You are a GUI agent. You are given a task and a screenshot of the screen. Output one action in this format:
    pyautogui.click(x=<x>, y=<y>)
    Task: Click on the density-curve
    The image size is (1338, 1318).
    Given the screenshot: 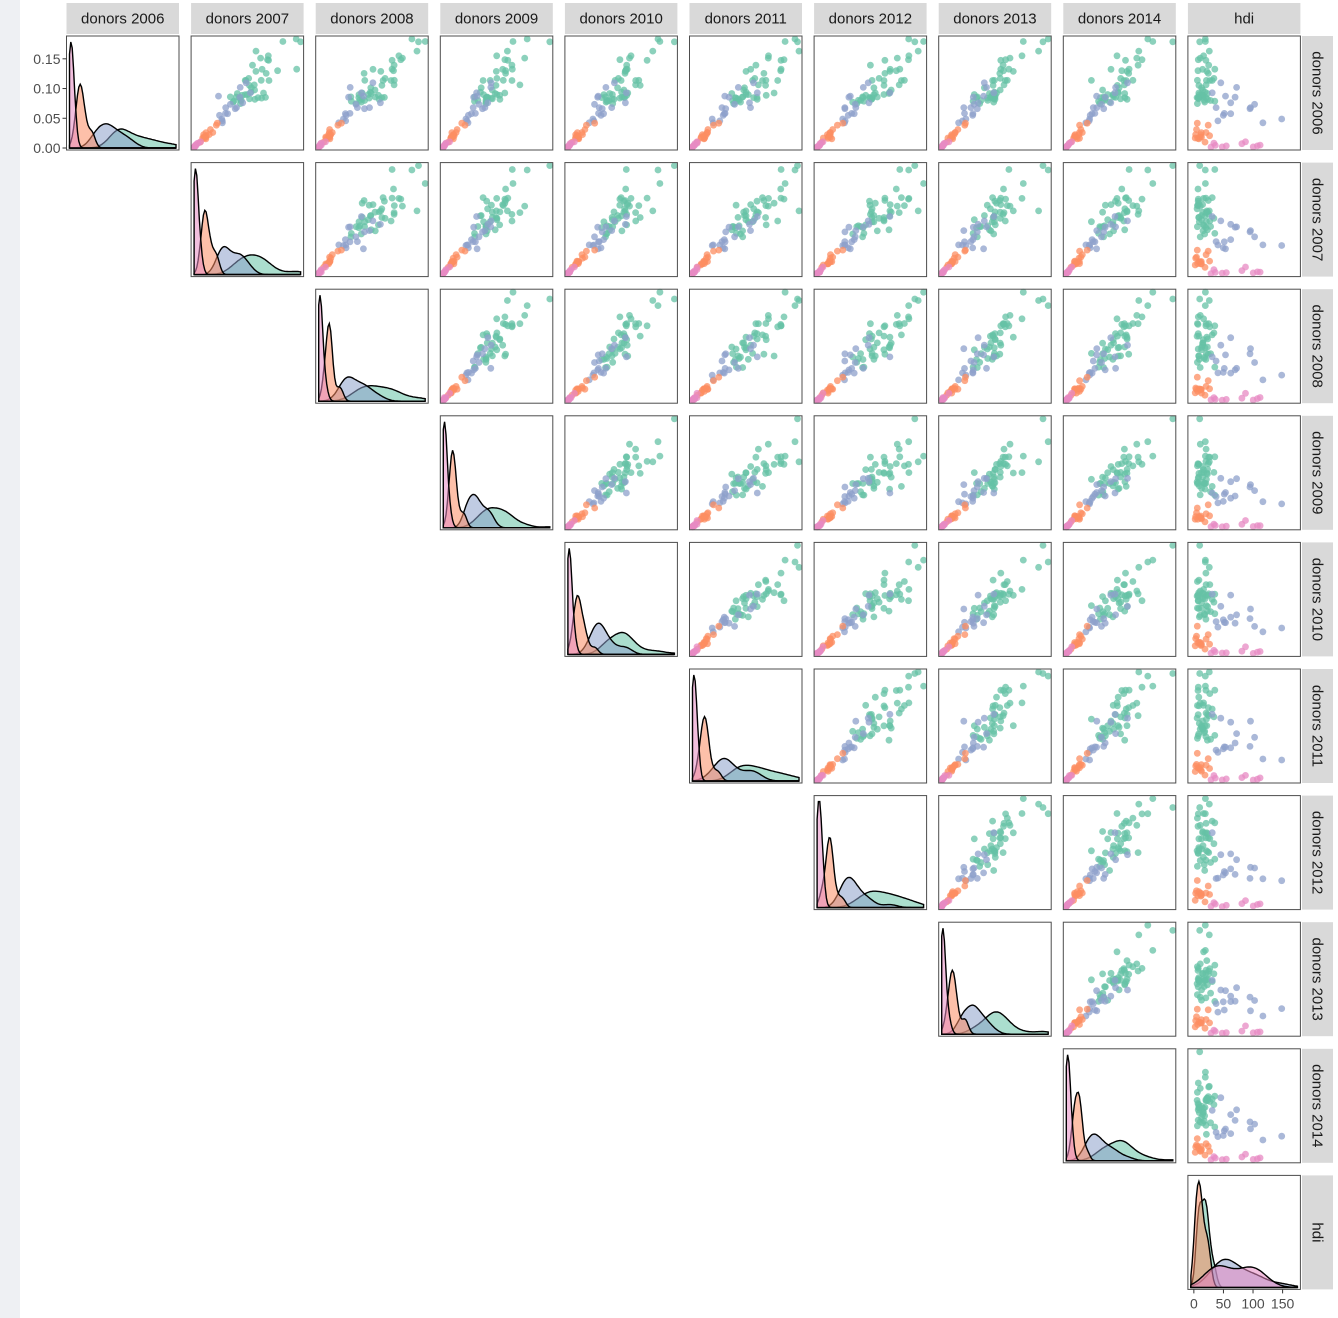 What is the action you would take?
    pyautogui.click(x=372, y=348)
    